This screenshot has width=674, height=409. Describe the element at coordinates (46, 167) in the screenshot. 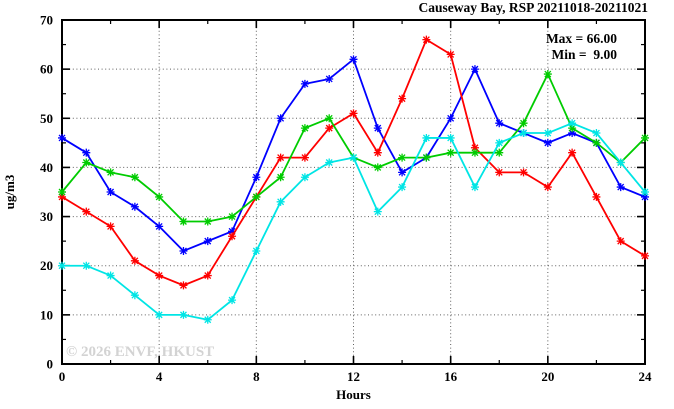

I see `y-tick-label: 40` at that location.